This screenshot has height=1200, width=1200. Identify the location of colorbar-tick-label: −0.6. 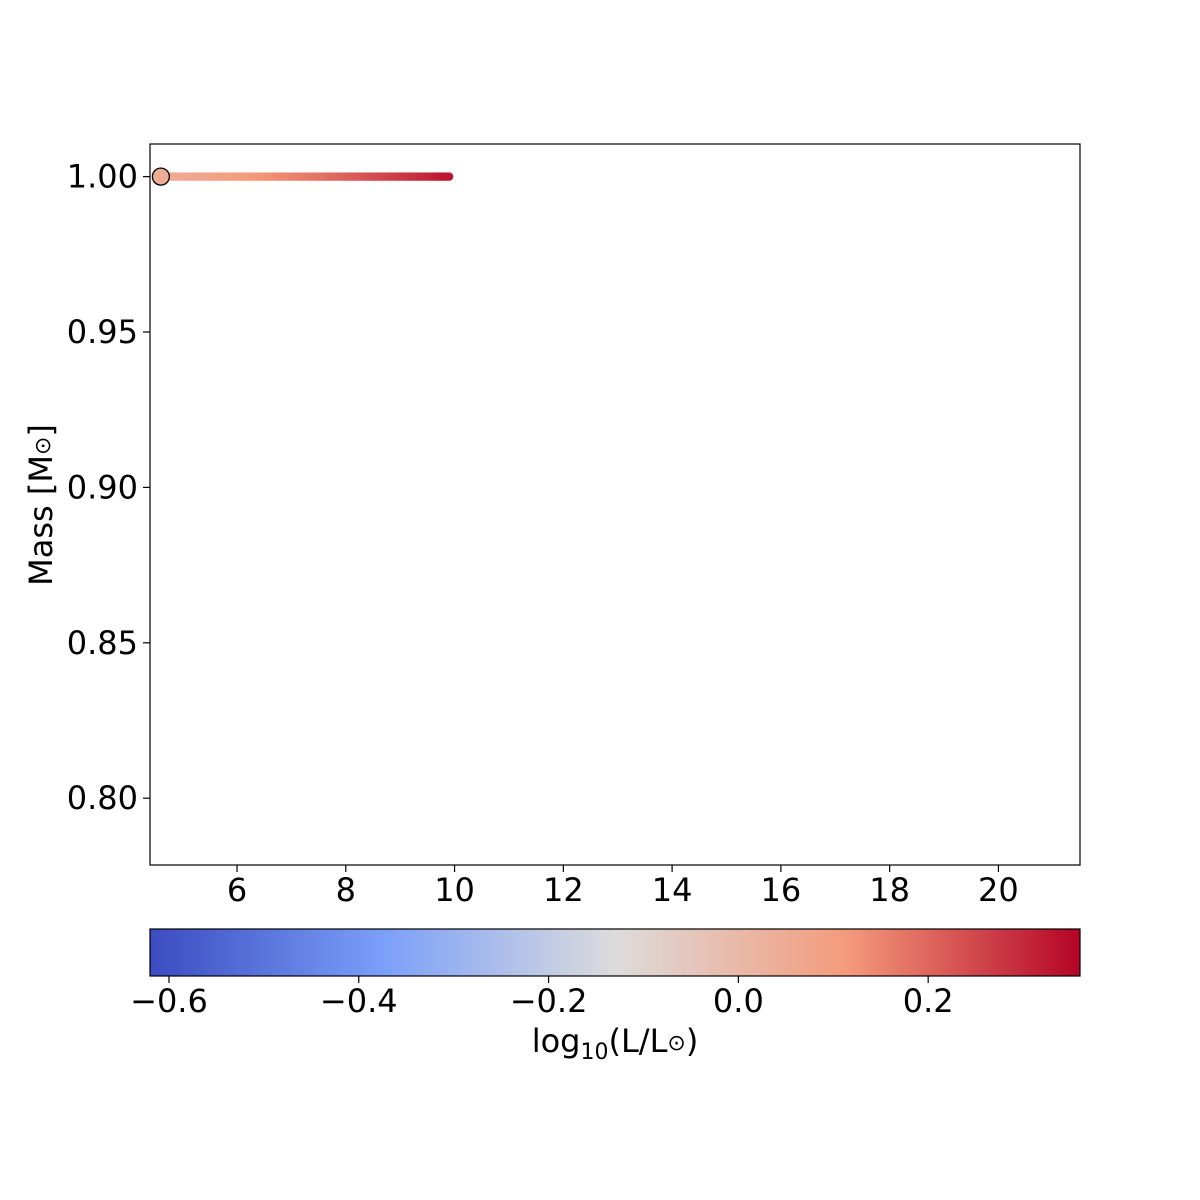
(169, 1001).